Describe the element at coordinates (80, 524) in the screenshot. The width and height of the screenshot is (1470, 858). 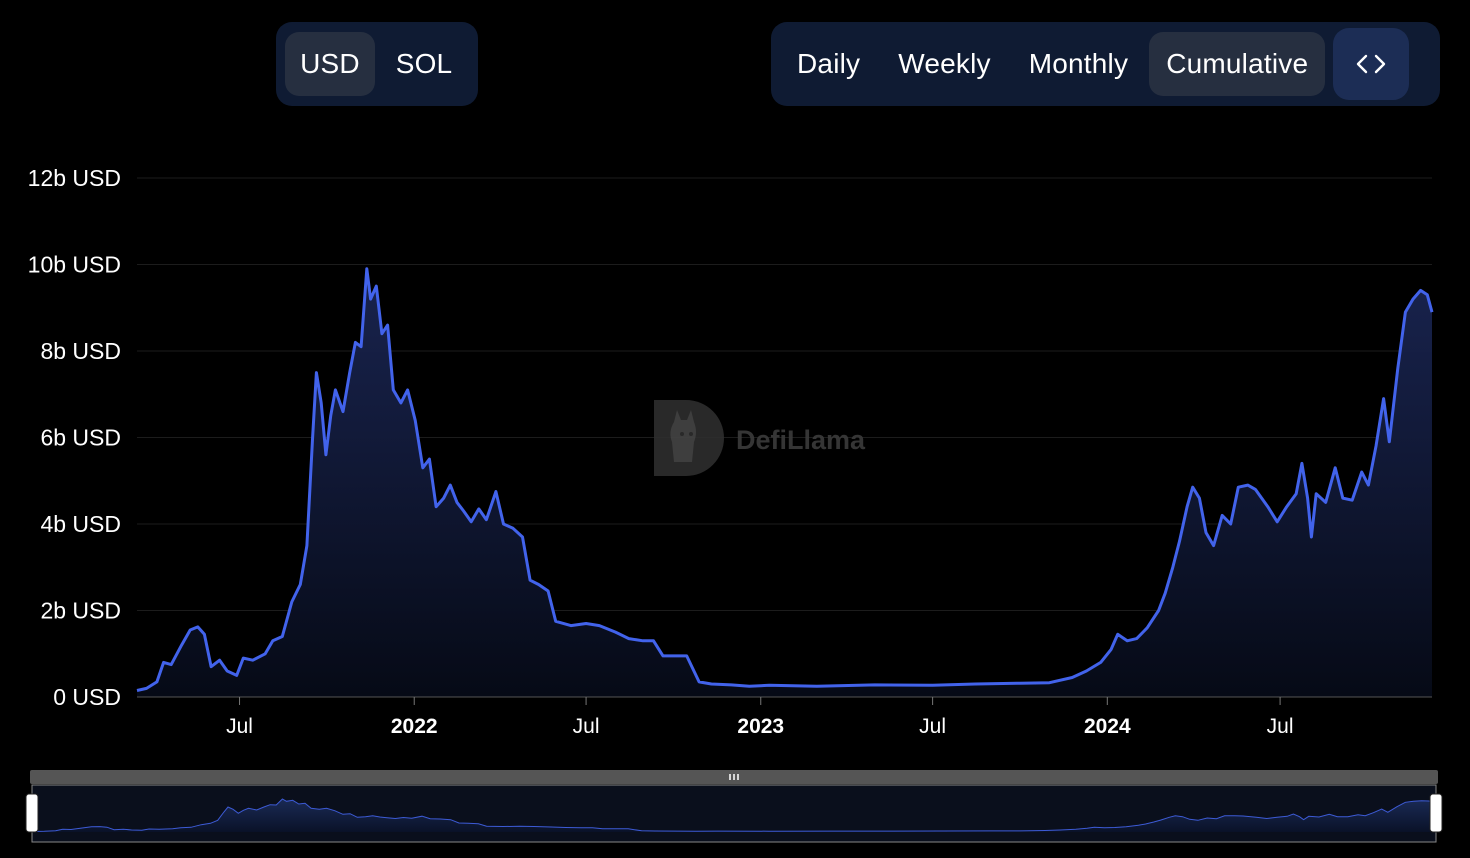
I see `y-tick-label: 4b USD` at that location.